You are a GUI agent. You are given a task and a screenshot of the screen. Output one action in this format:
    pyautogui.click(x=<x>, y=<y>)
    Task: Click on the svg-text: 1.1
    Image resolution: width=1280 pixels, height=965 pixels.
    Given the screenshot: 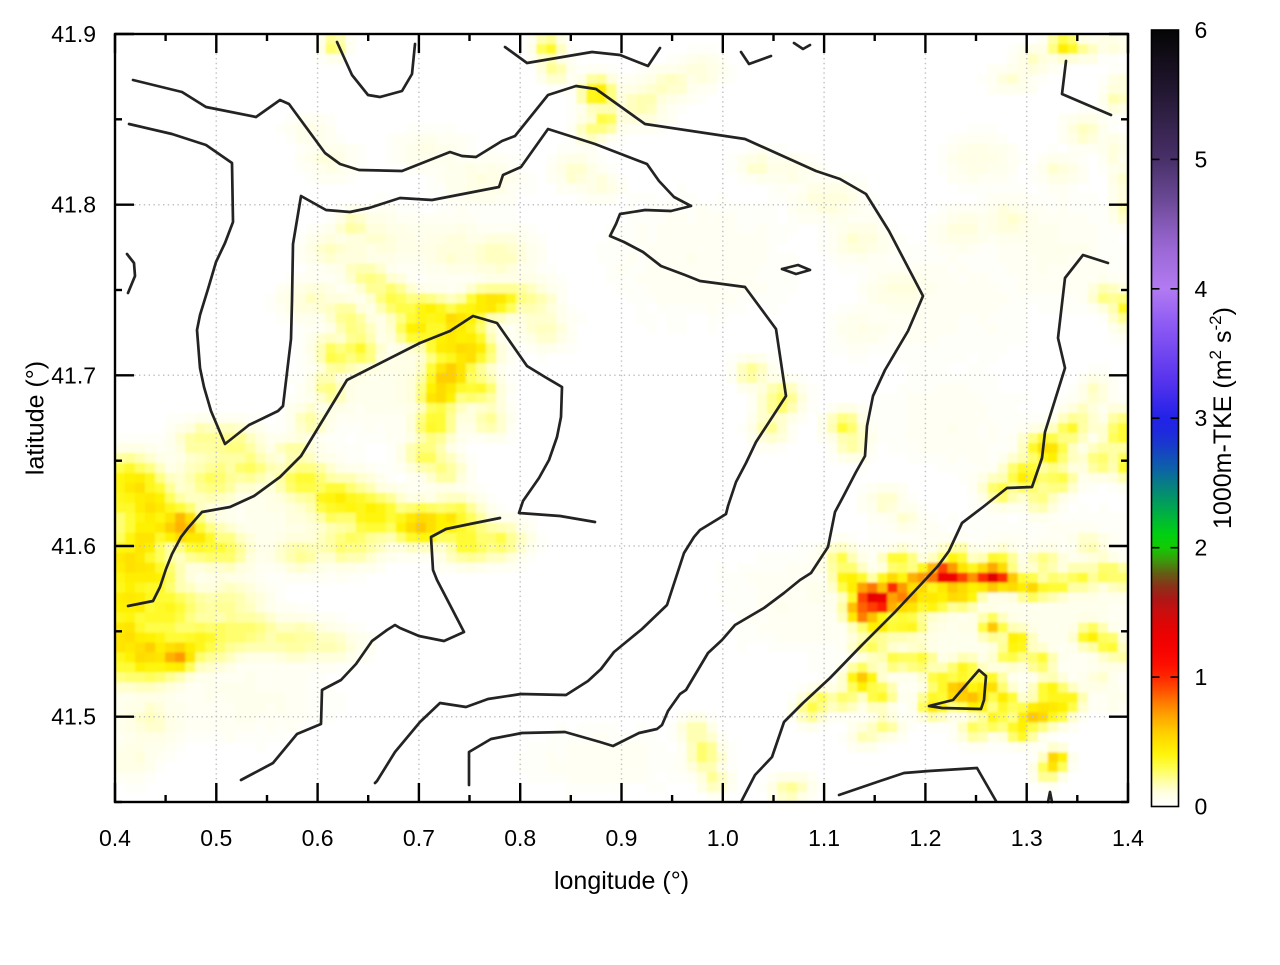 What is the action you would take?
    pyautogui.click(x=824, y=838)
    